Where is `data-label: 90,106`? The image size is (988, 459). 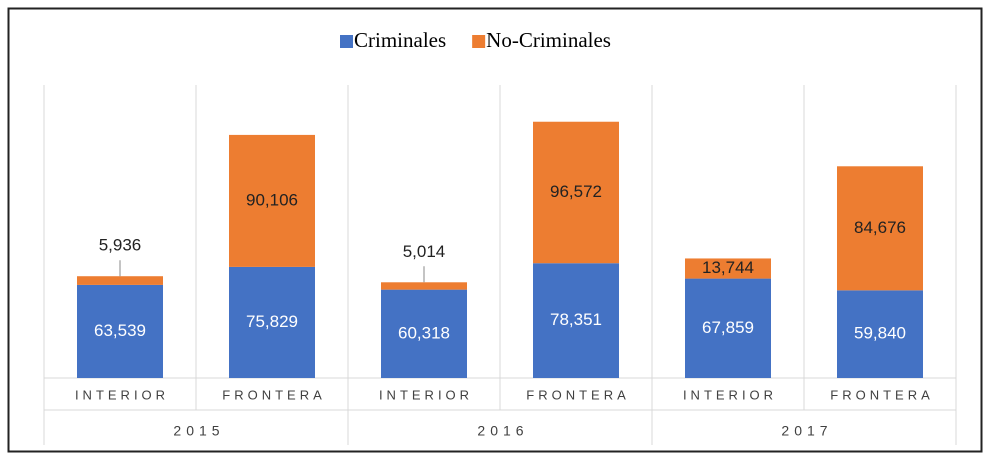
data-label: 90,106 is located at coordinates (272, 199).